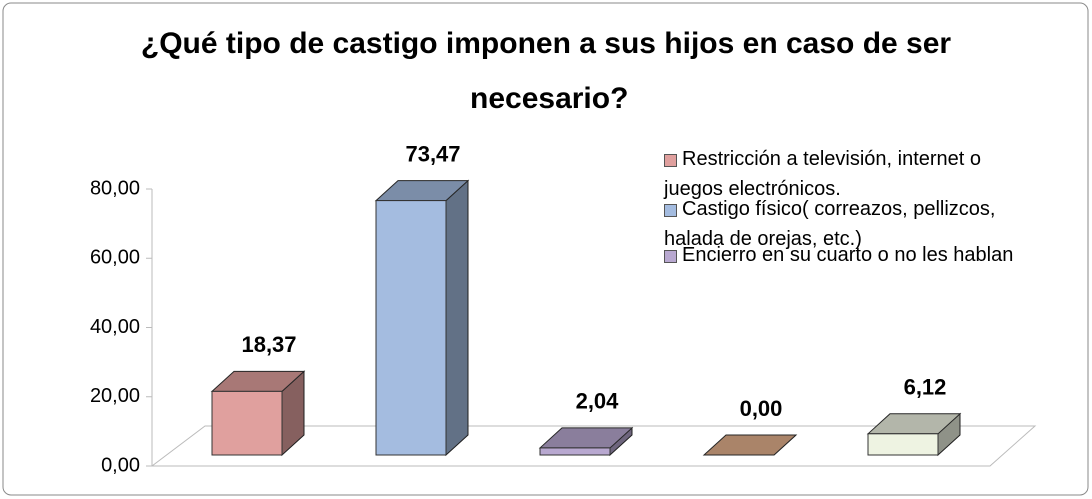 This screenshot has height=499, width=1092. I want to click on chart-title: necesario?, so click(549, 98).